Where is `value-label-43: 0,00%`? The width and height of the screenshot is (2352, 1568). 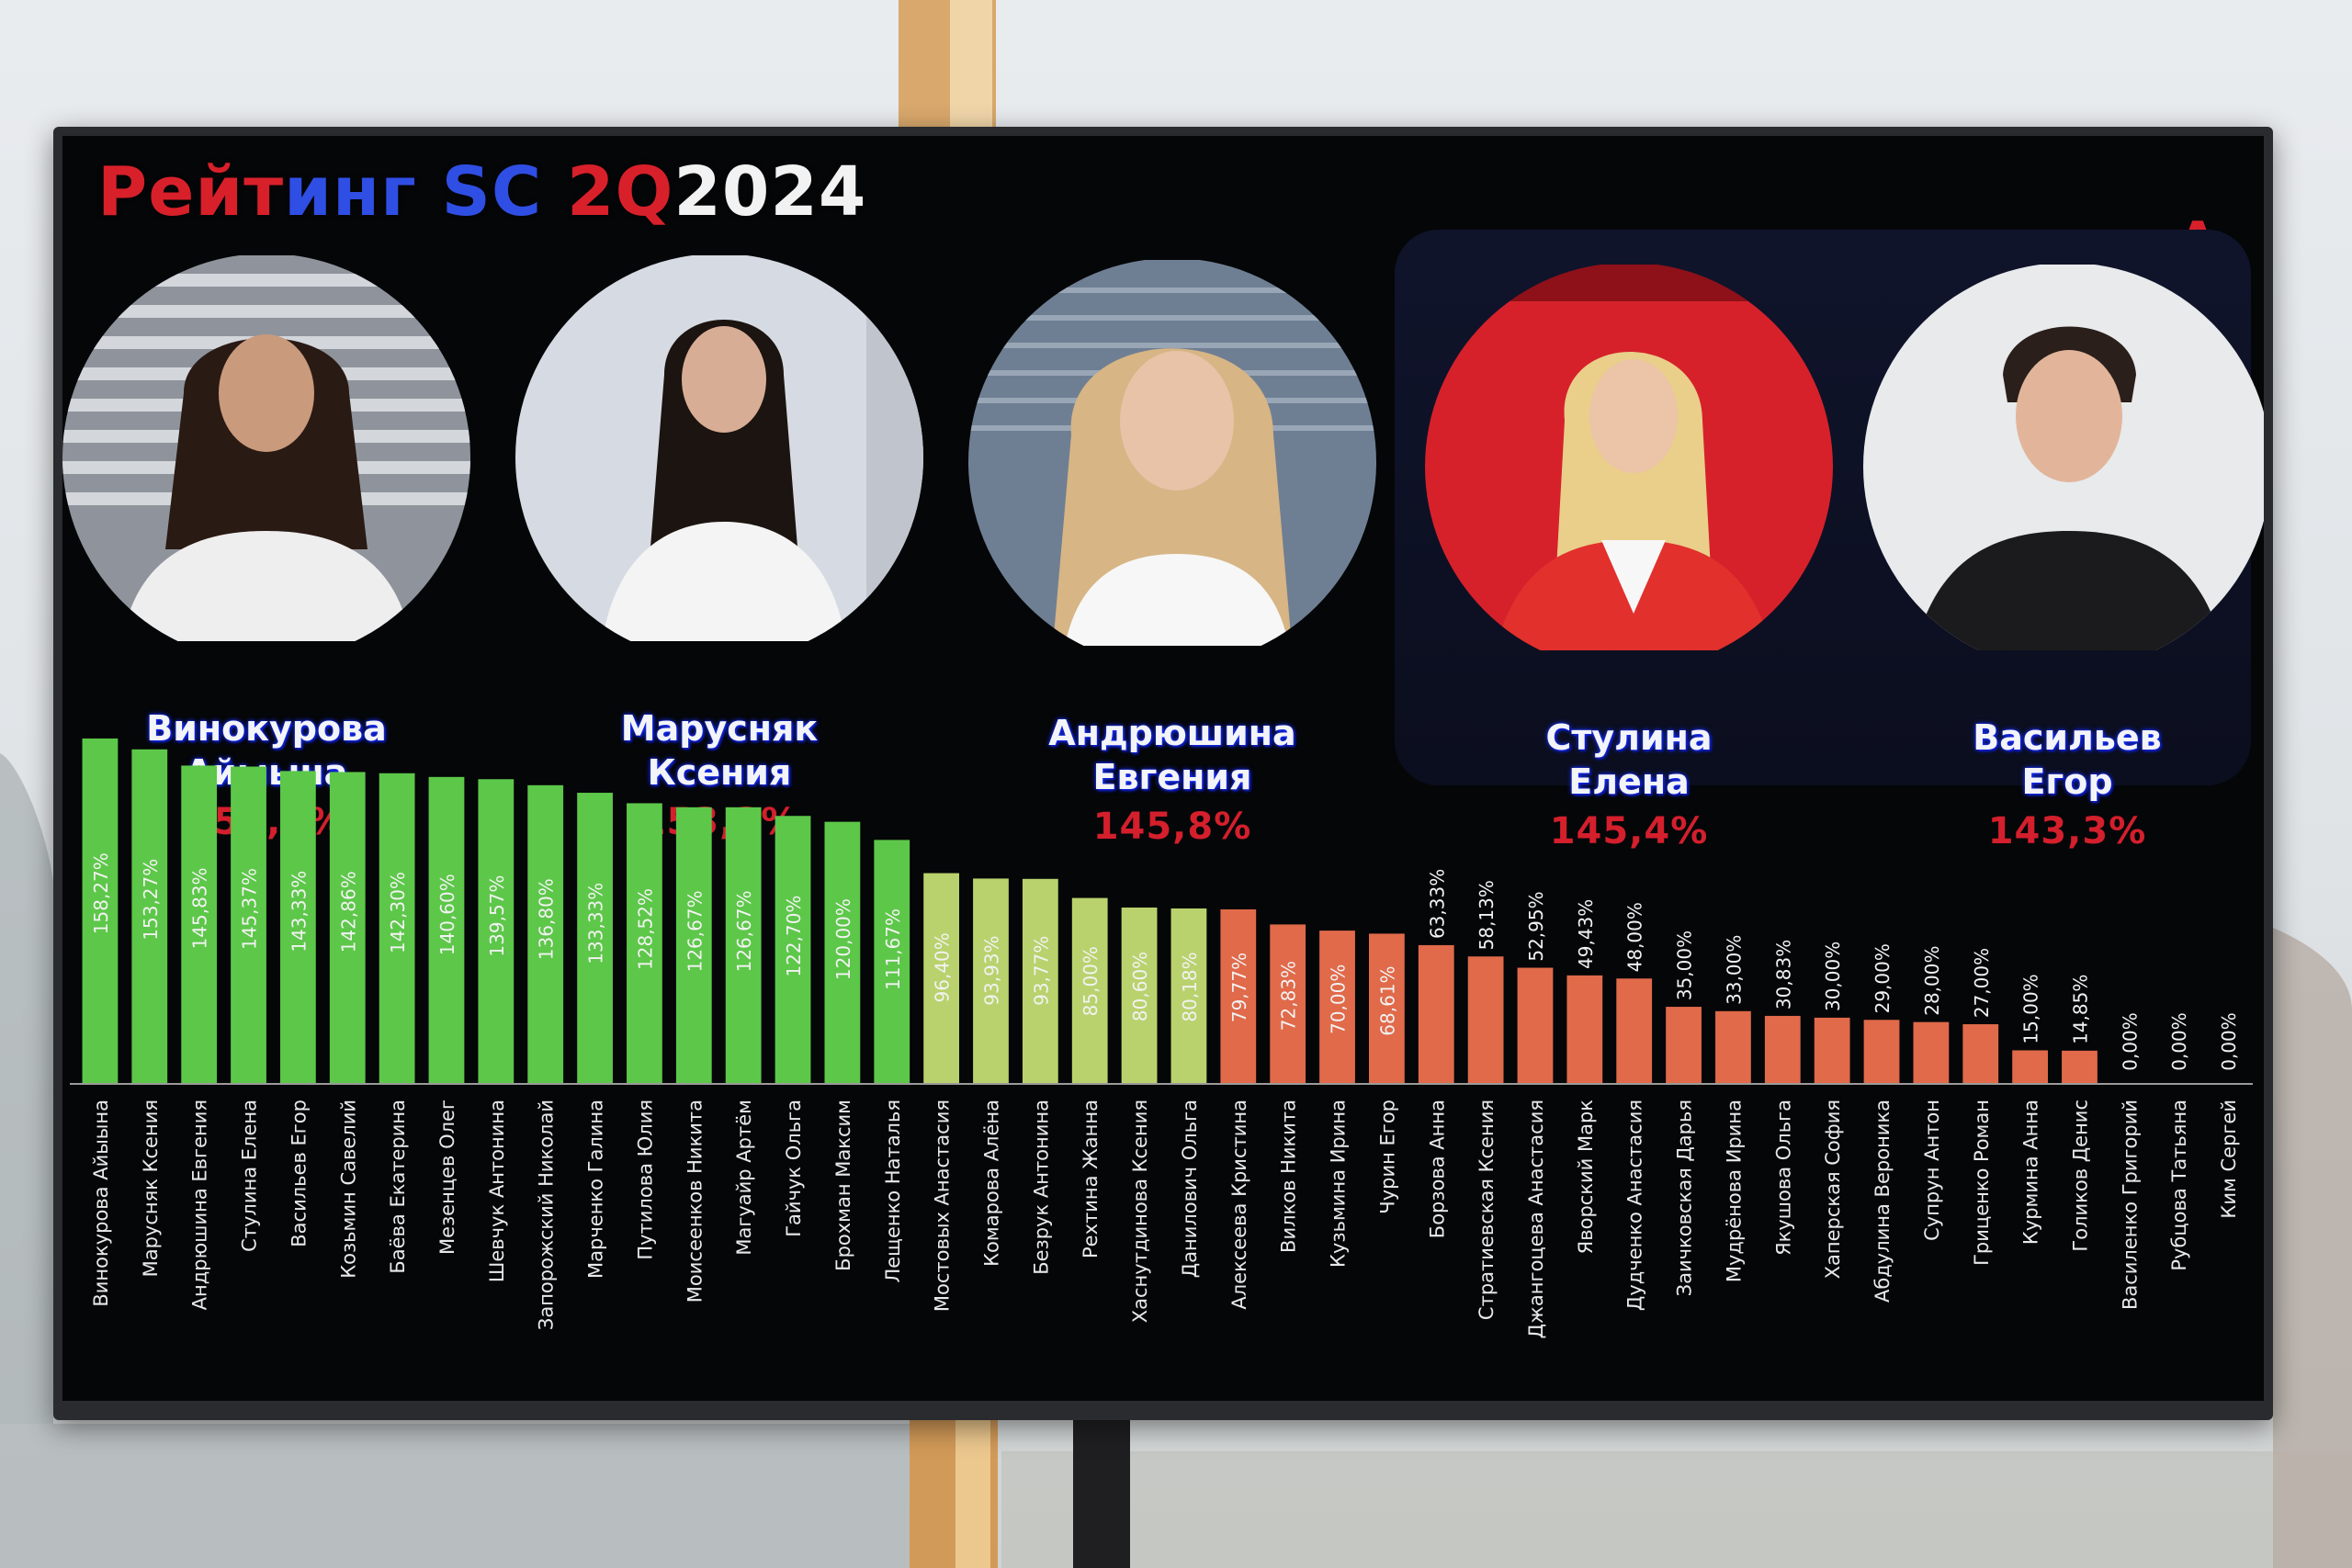 value-label-43: 0,00% is located at coordinates (2179, 1041).